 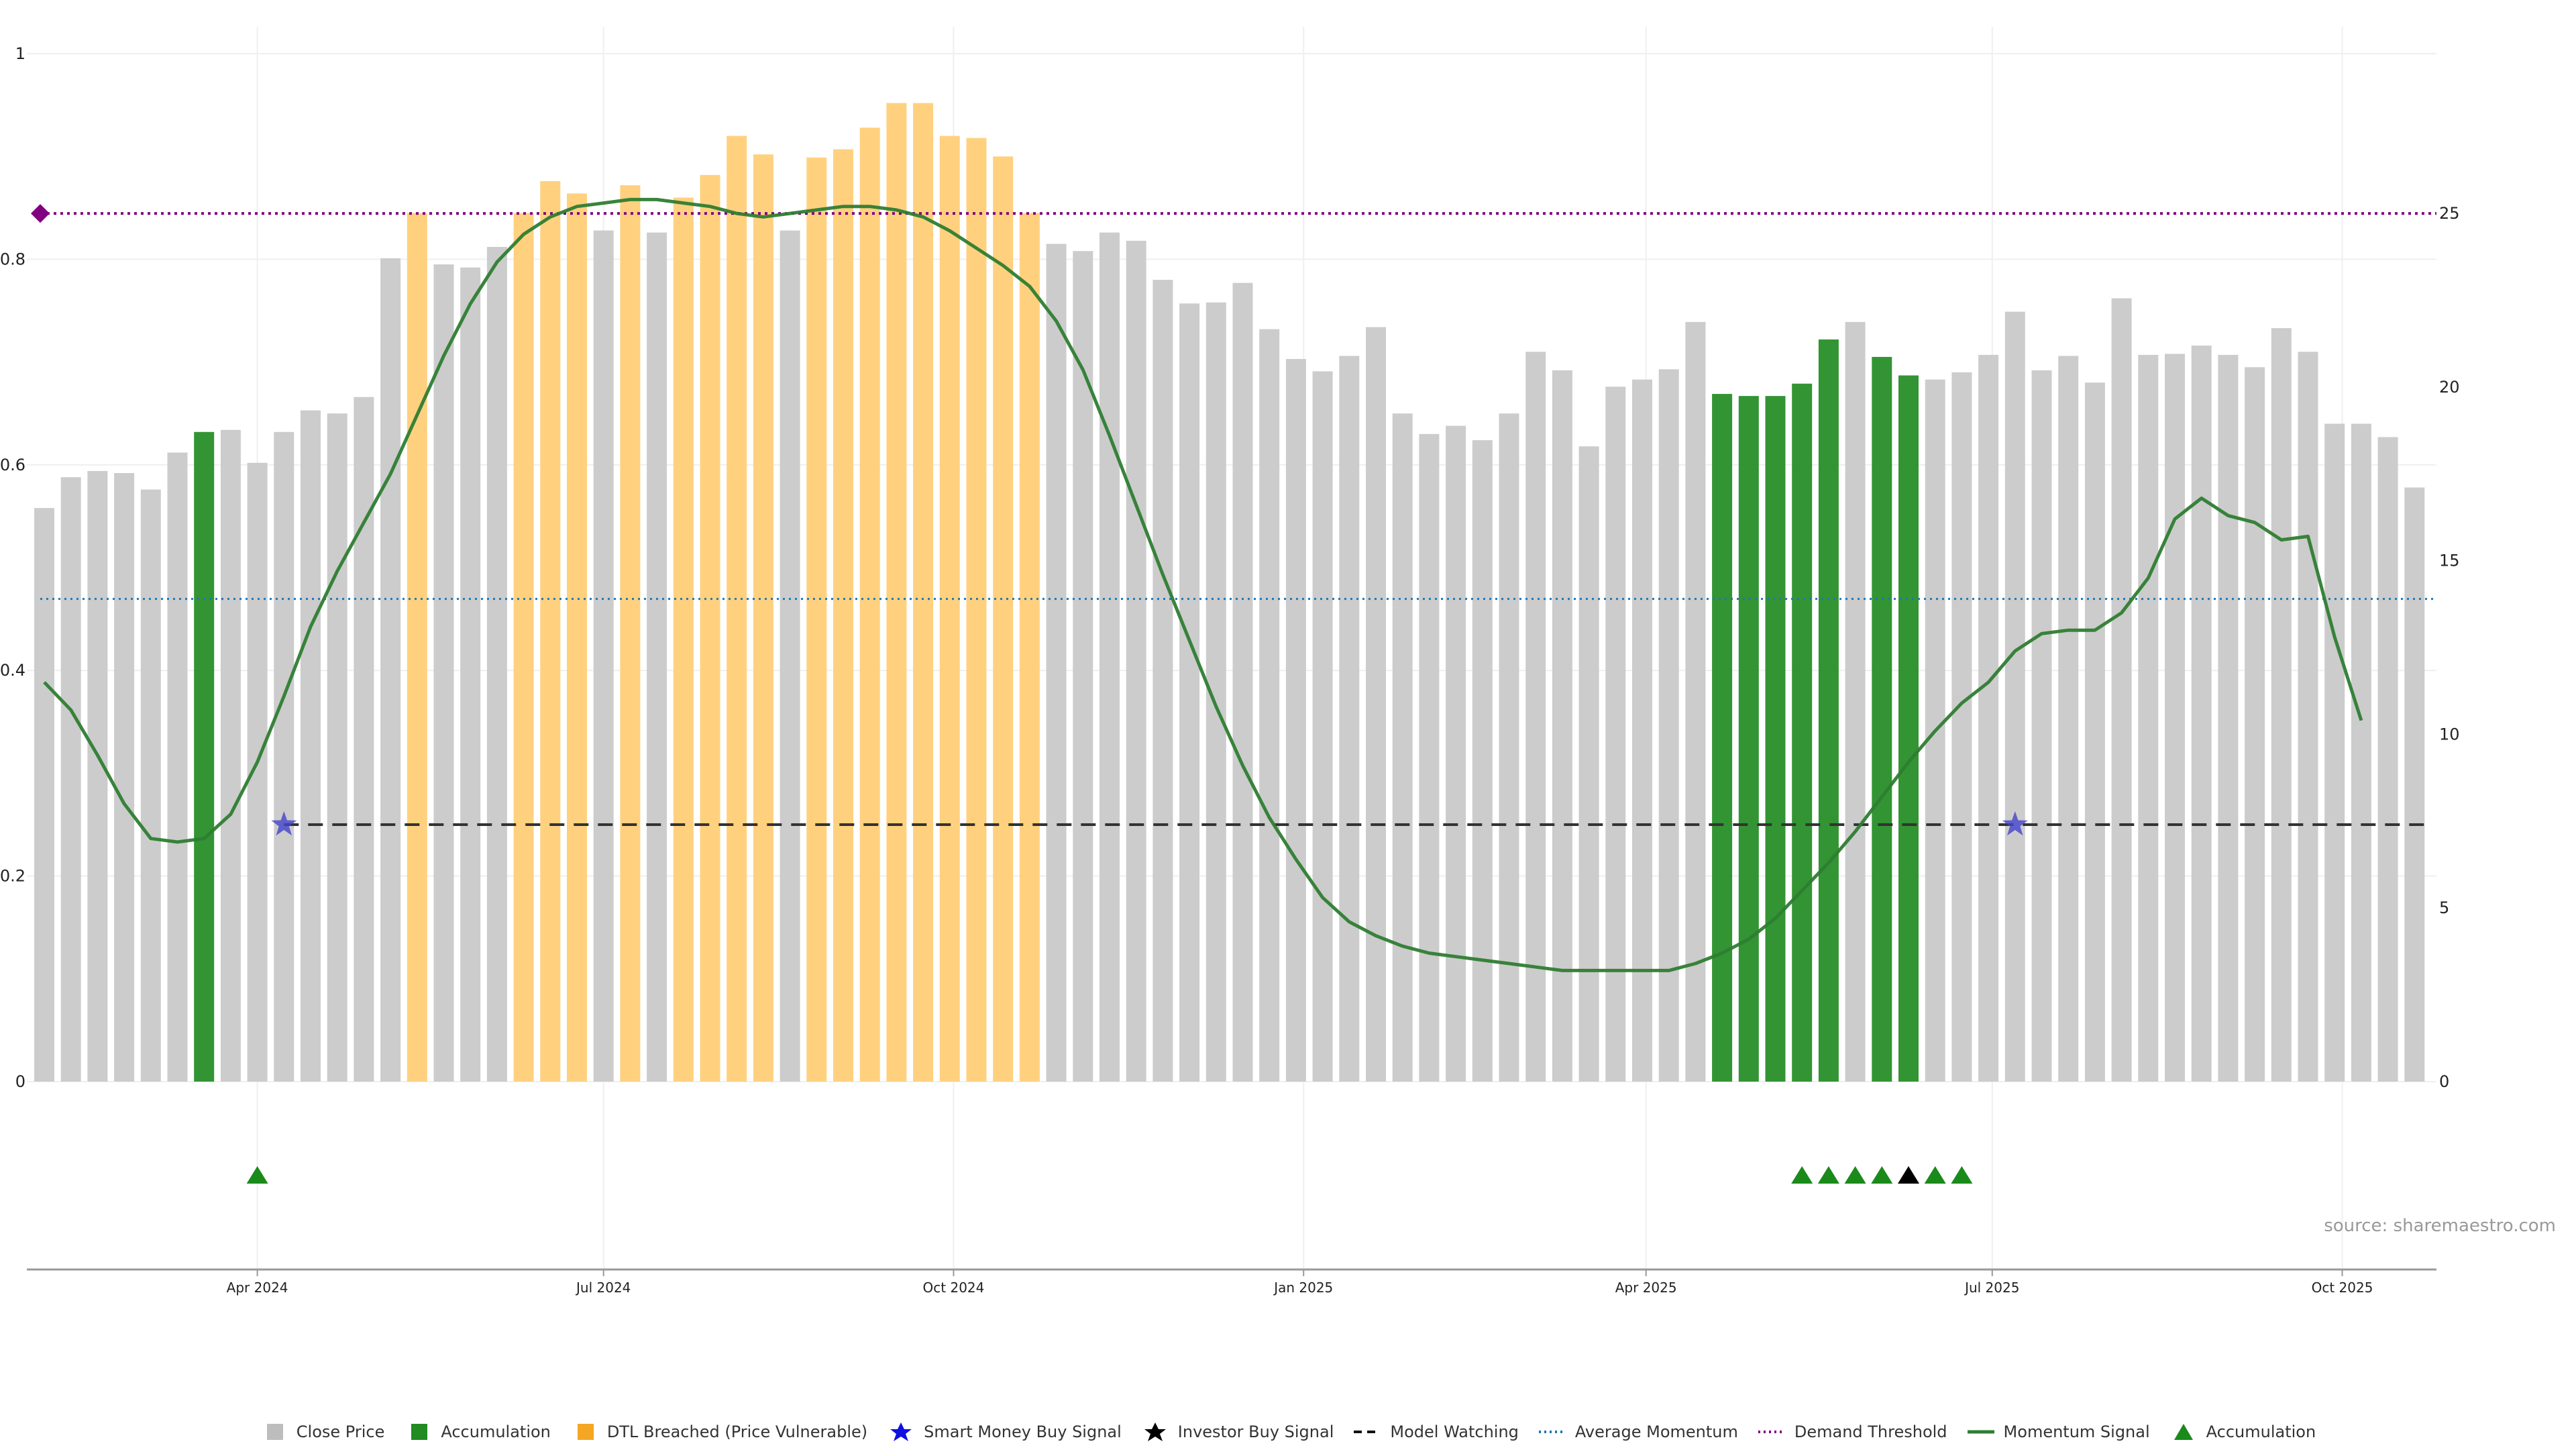 What do you see at coordinates (2449, 734) in the screenshot?
I see `y-right-tick-label: 10` at bounding box center [2449, 734].